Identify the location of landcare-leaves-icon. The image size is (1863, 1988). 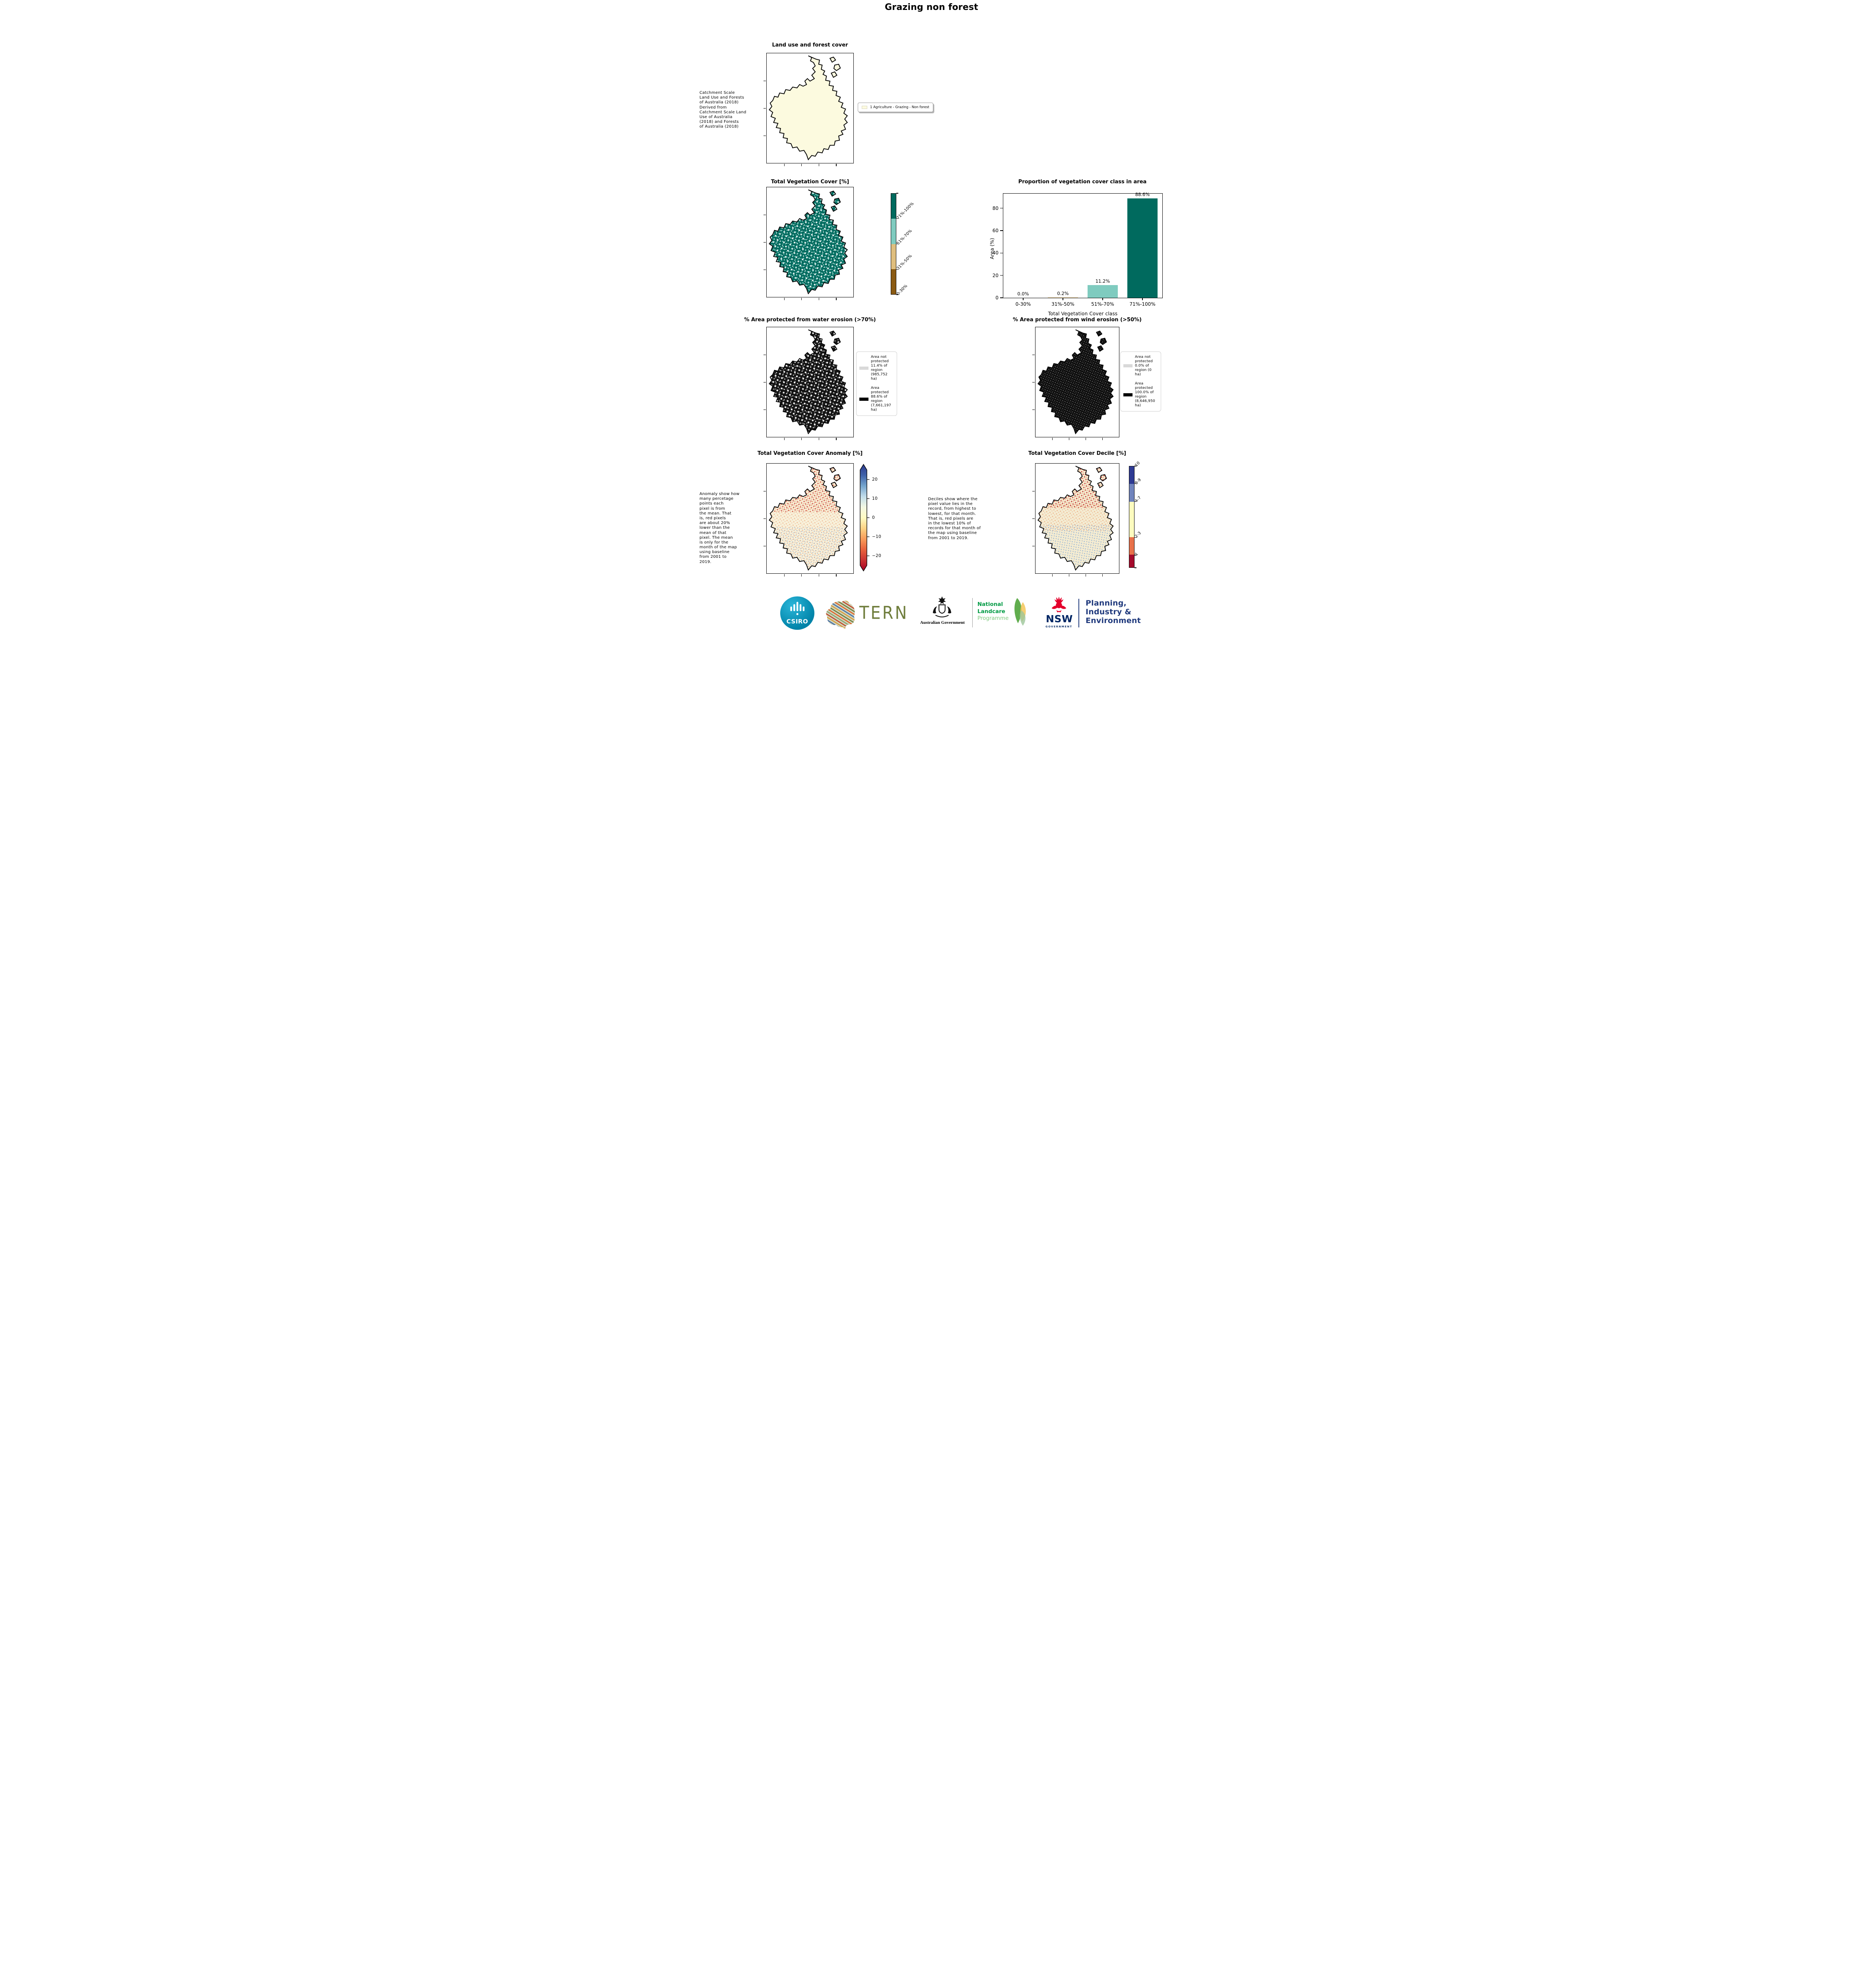
(1020, 612).